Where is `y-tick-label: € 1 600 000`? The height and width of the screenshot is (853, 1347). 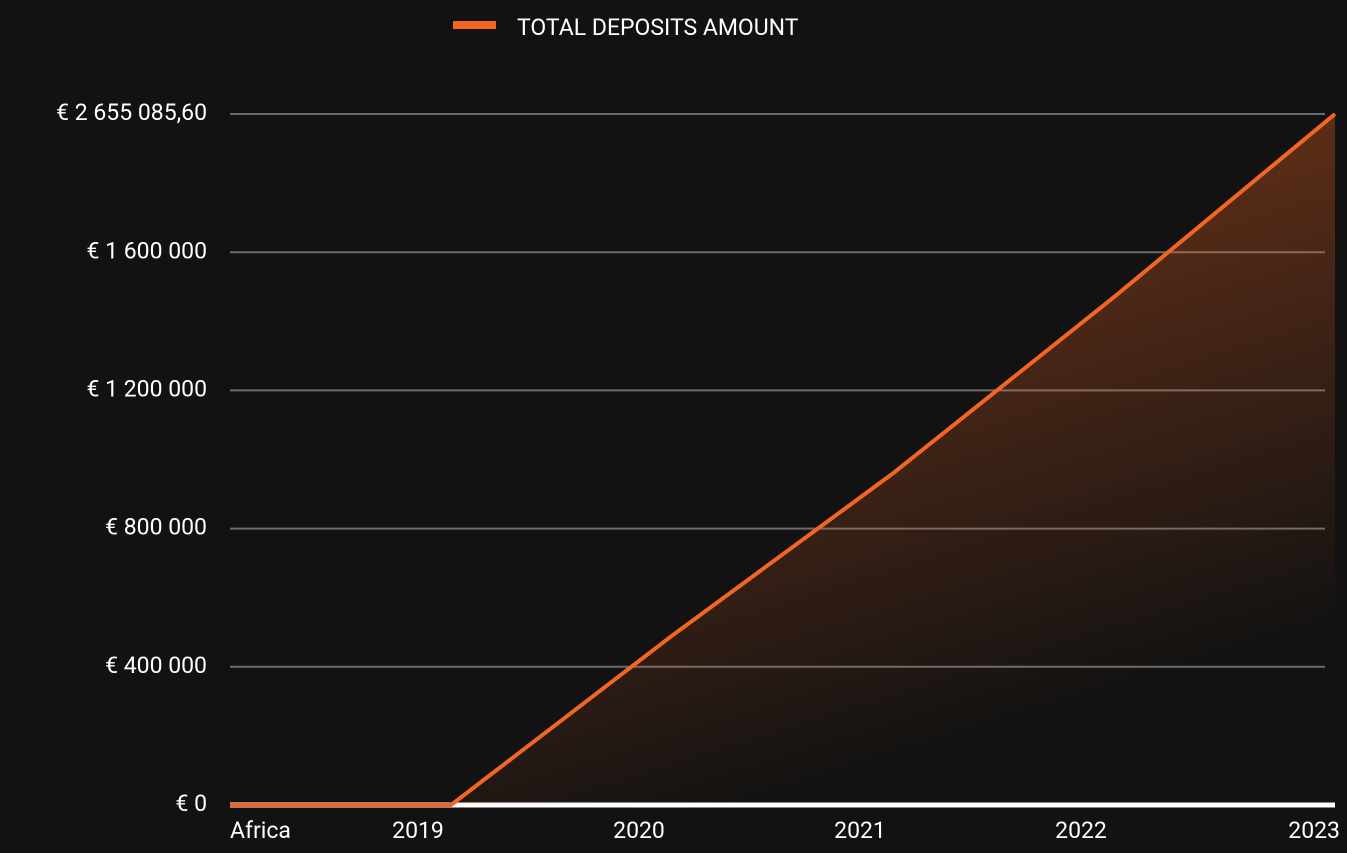 y-tick-label: € 1 600 000 is located at coordinates (146, 250).